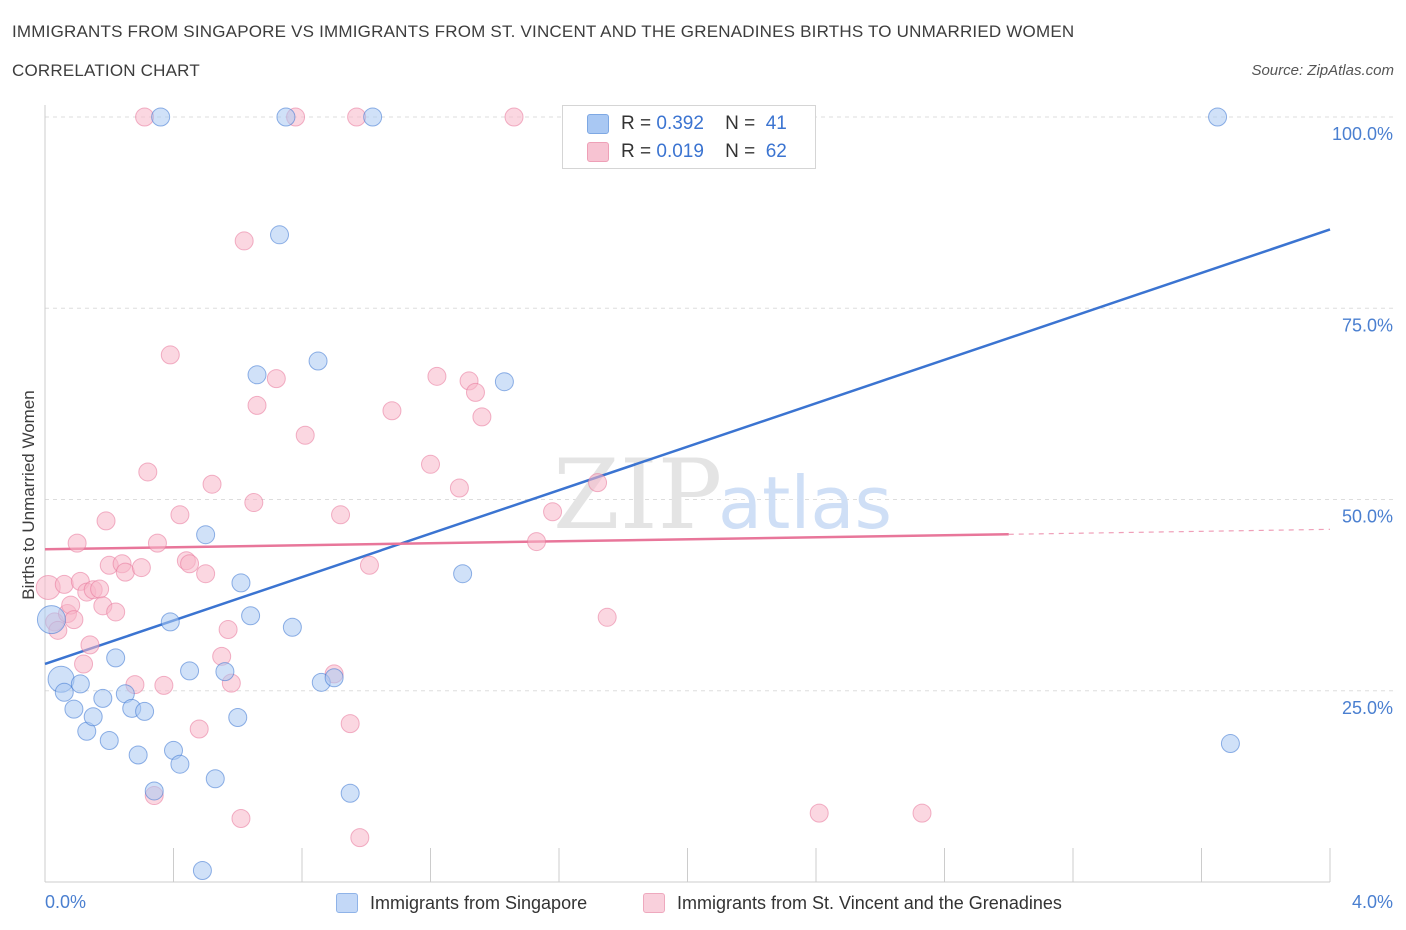 The image size is (1406, 930). What do you see at coordinates (776, 123) in the screenshot?
I see `n-value: 41` at bounding box center [776, 123].